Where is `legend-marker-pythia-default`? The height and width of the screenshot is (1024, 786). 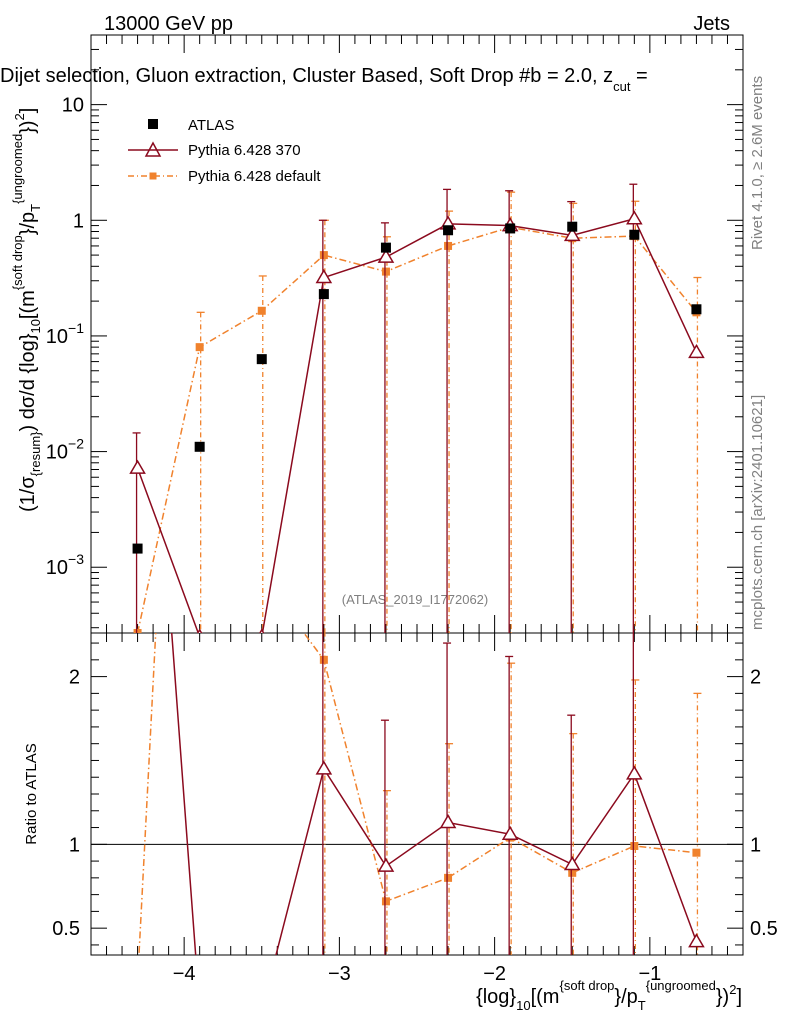 legend-marker-pythia-default is located at coordinates (153, 176).